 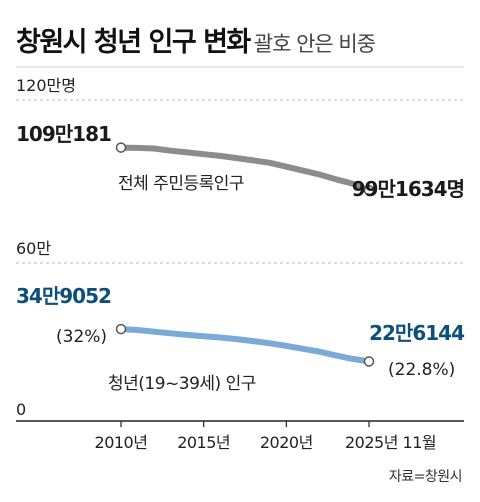 I want to click on chart-title: 창원시 청년 인구 변화 괄호 안은 비중, so click(x=196, y=39).